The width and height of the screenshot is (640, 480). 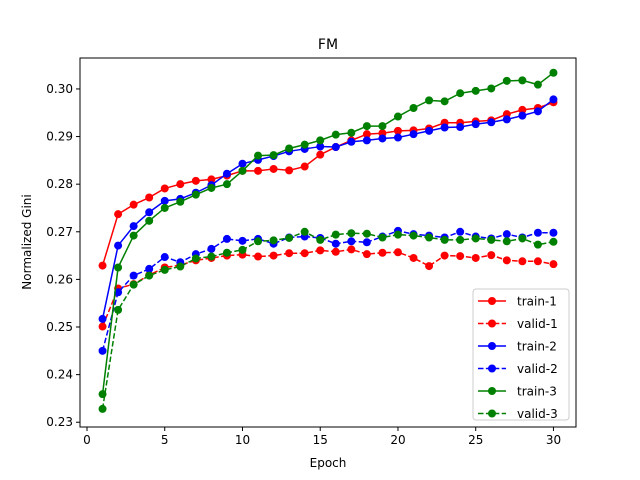 What do you see at coordinates (59, 137) in the screenshot?
I see `y-tick-label: 0.29` at bounding box center [59, 137].